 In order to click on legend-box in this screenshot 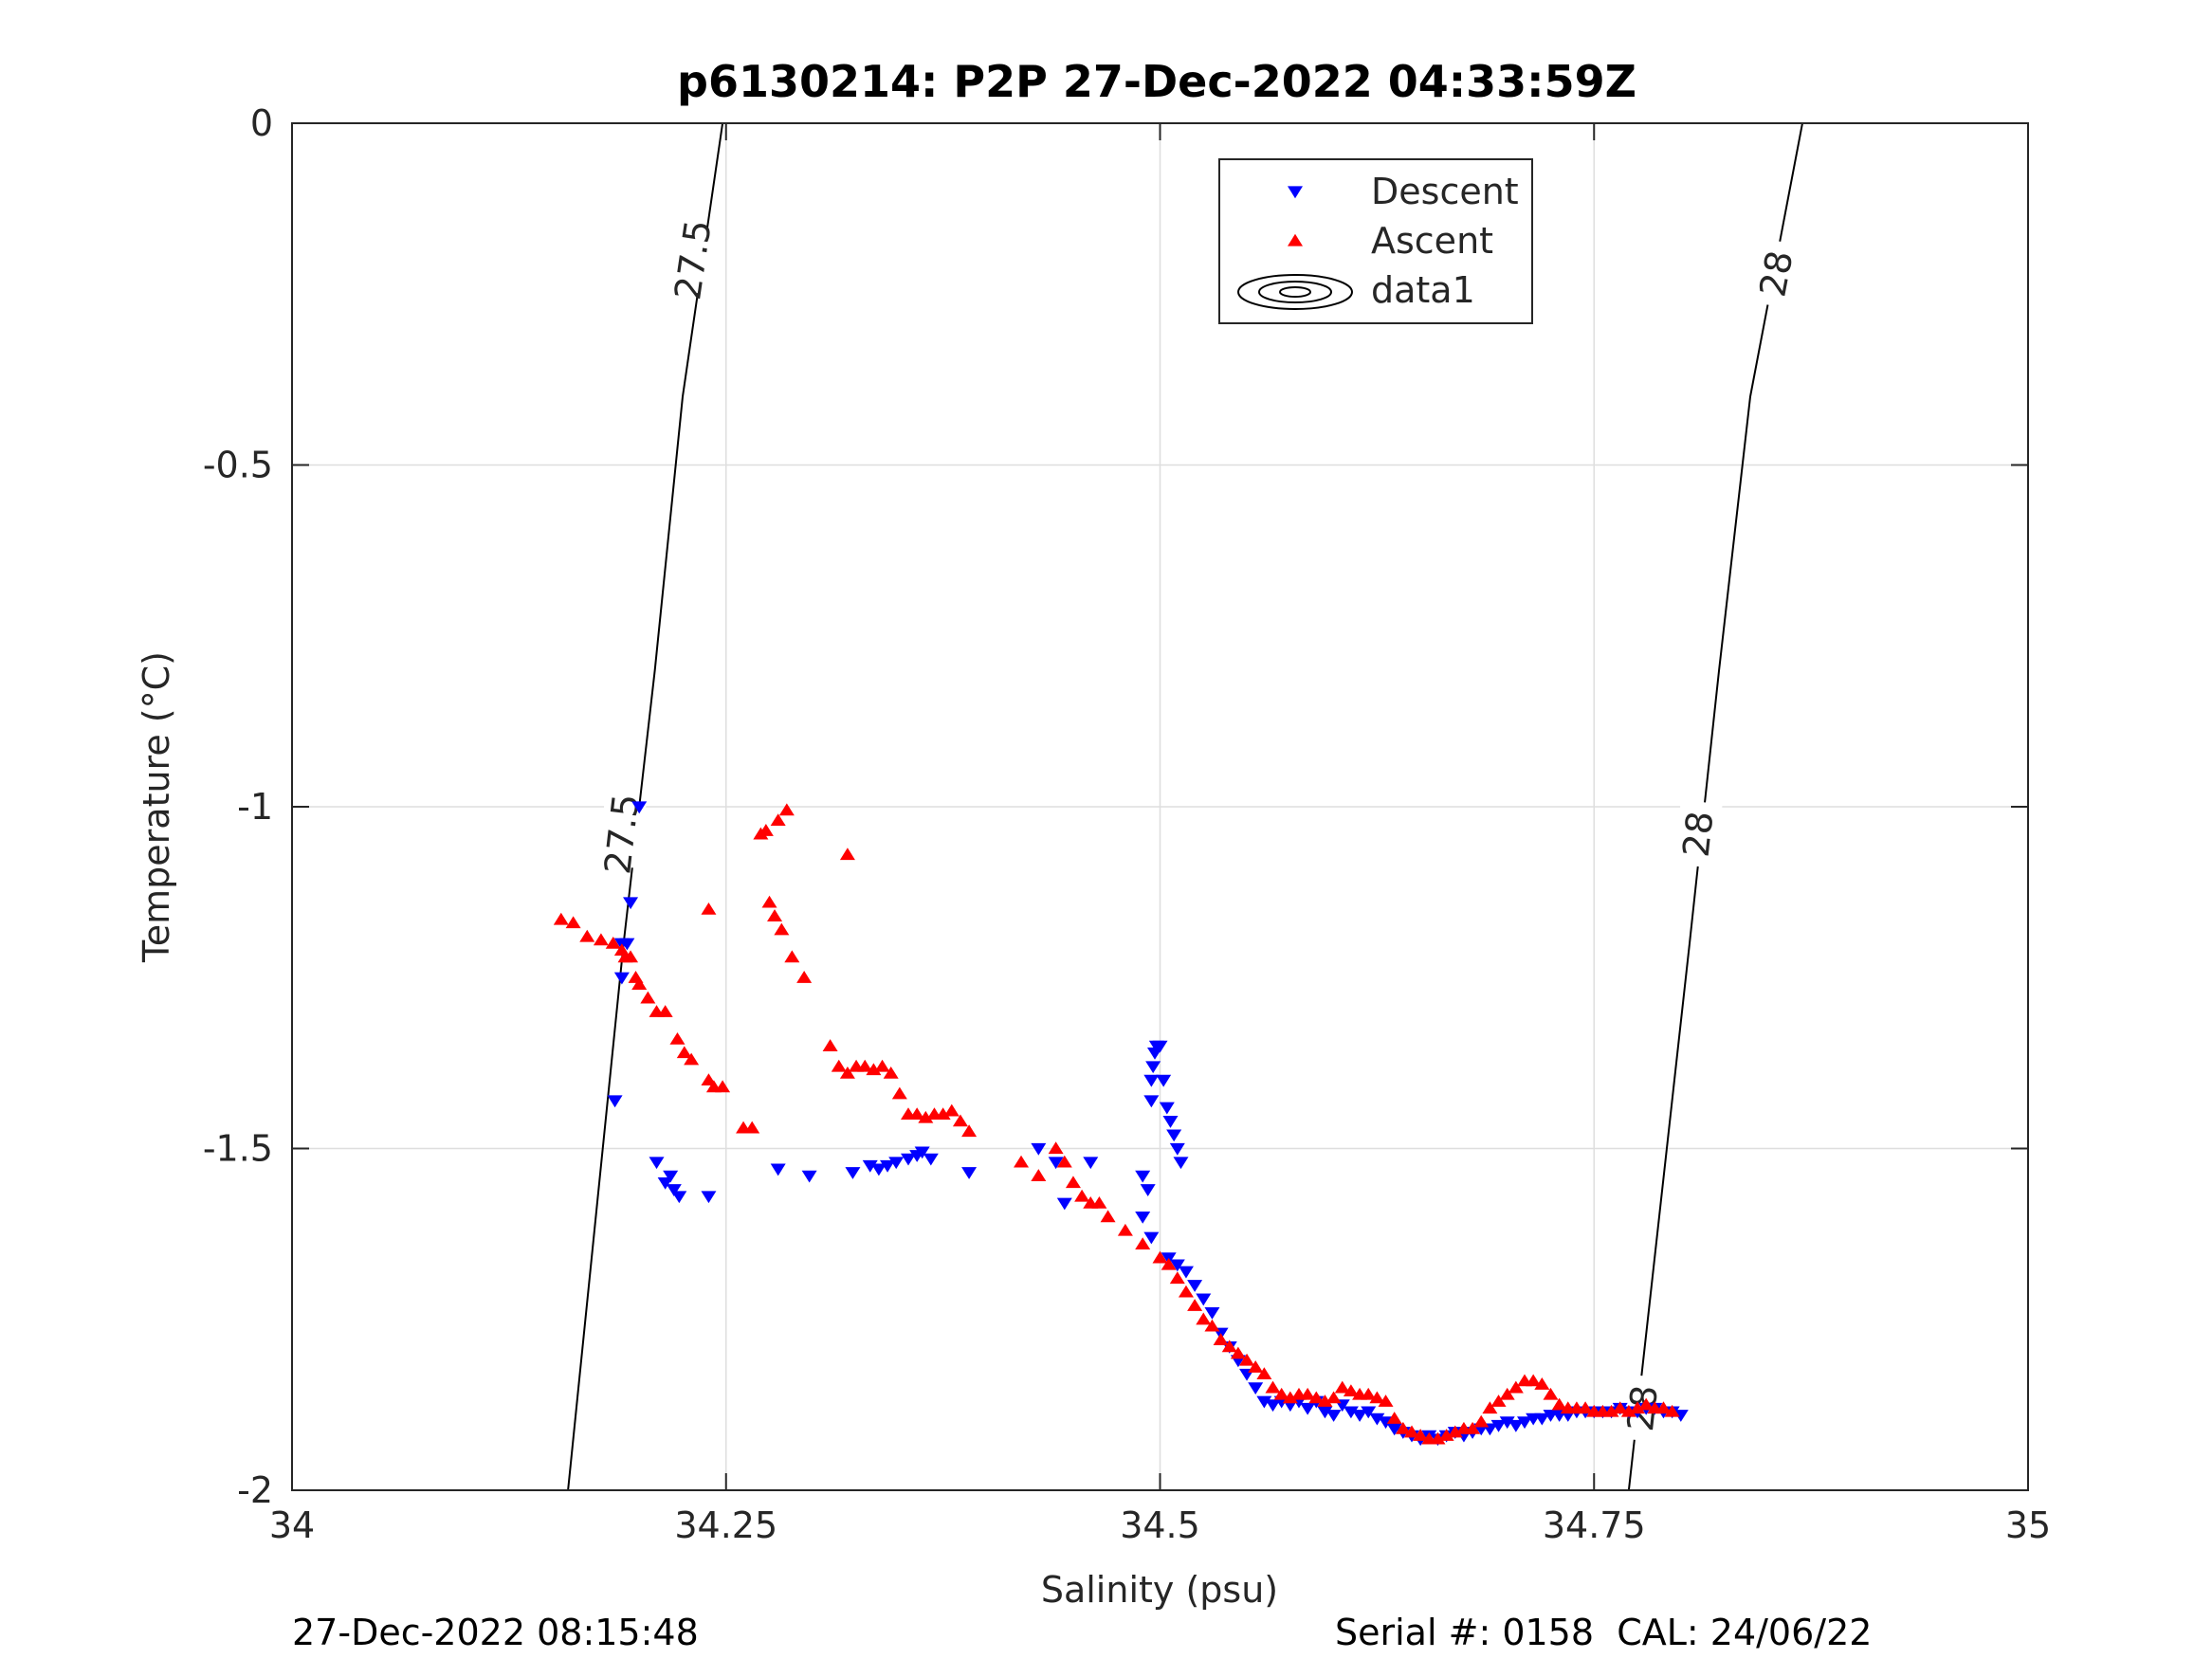, I will do `click(1375, 241)`.